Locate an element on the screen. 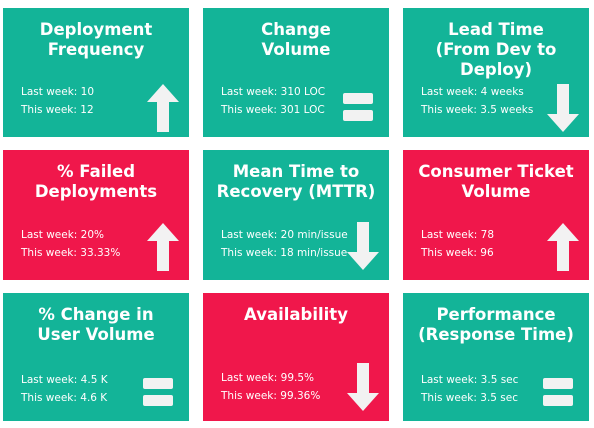  last-week-value: Last week: 4.5 K is located at coordinates (64, 380).